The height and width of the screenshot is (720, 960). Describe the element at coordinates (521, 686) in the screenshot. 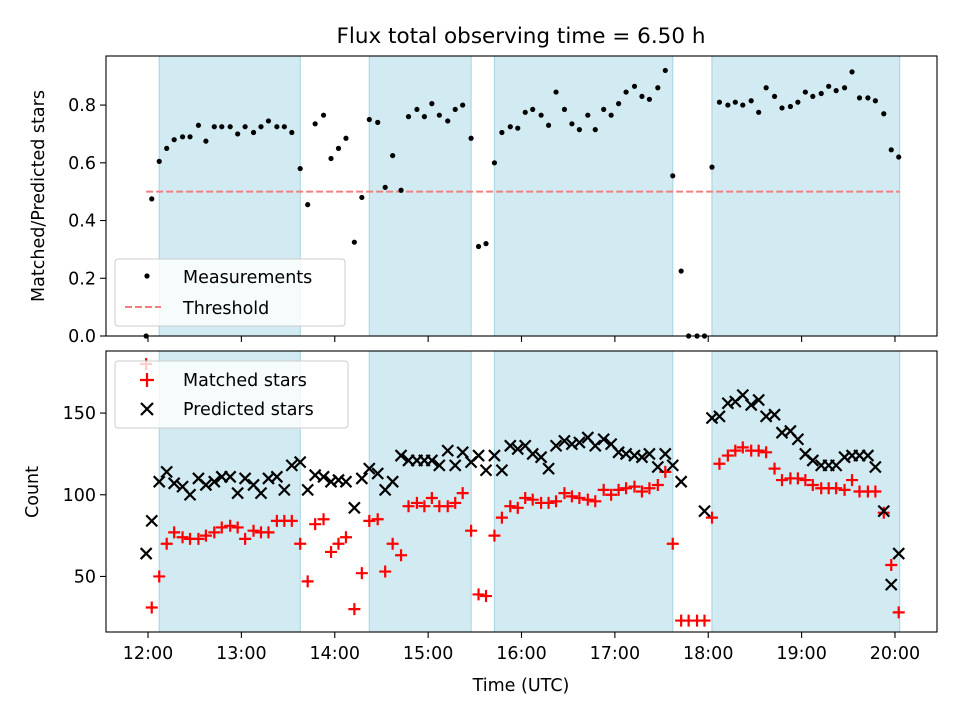

I see `x-axis-label: Time (UTC)` at that location.